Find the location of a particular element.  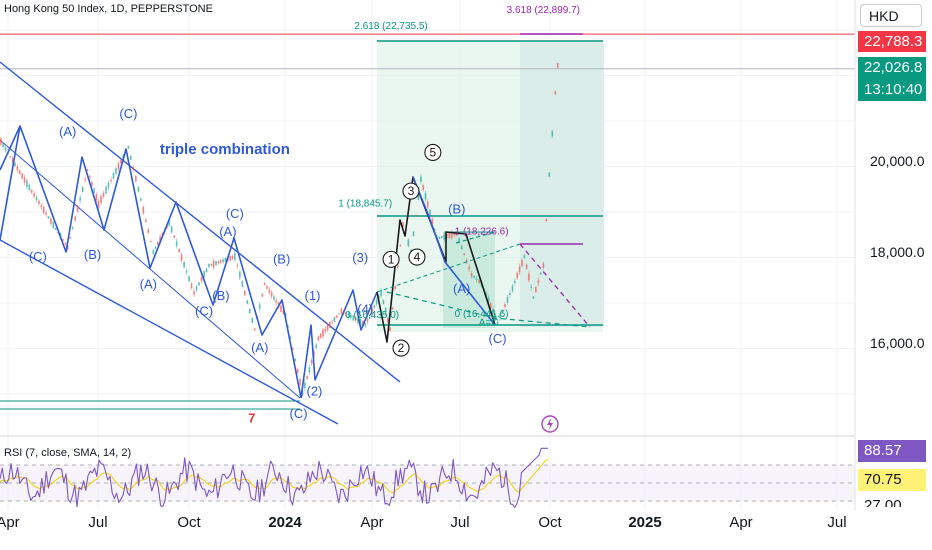

wave-label-15: (4) is located at coordinates (365, 308).